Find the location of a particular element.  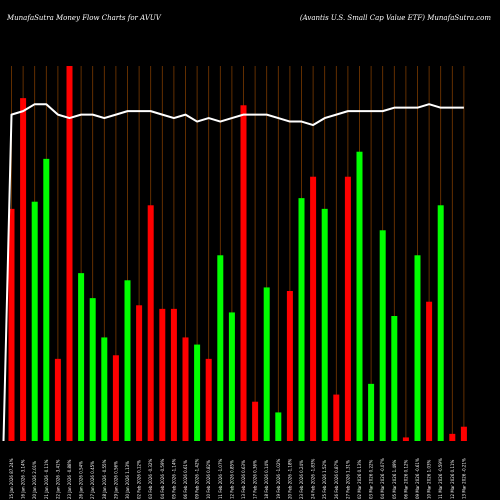

x-tick-label: 13 Feb 2026 0.63% is located at coordinates (243, 479).